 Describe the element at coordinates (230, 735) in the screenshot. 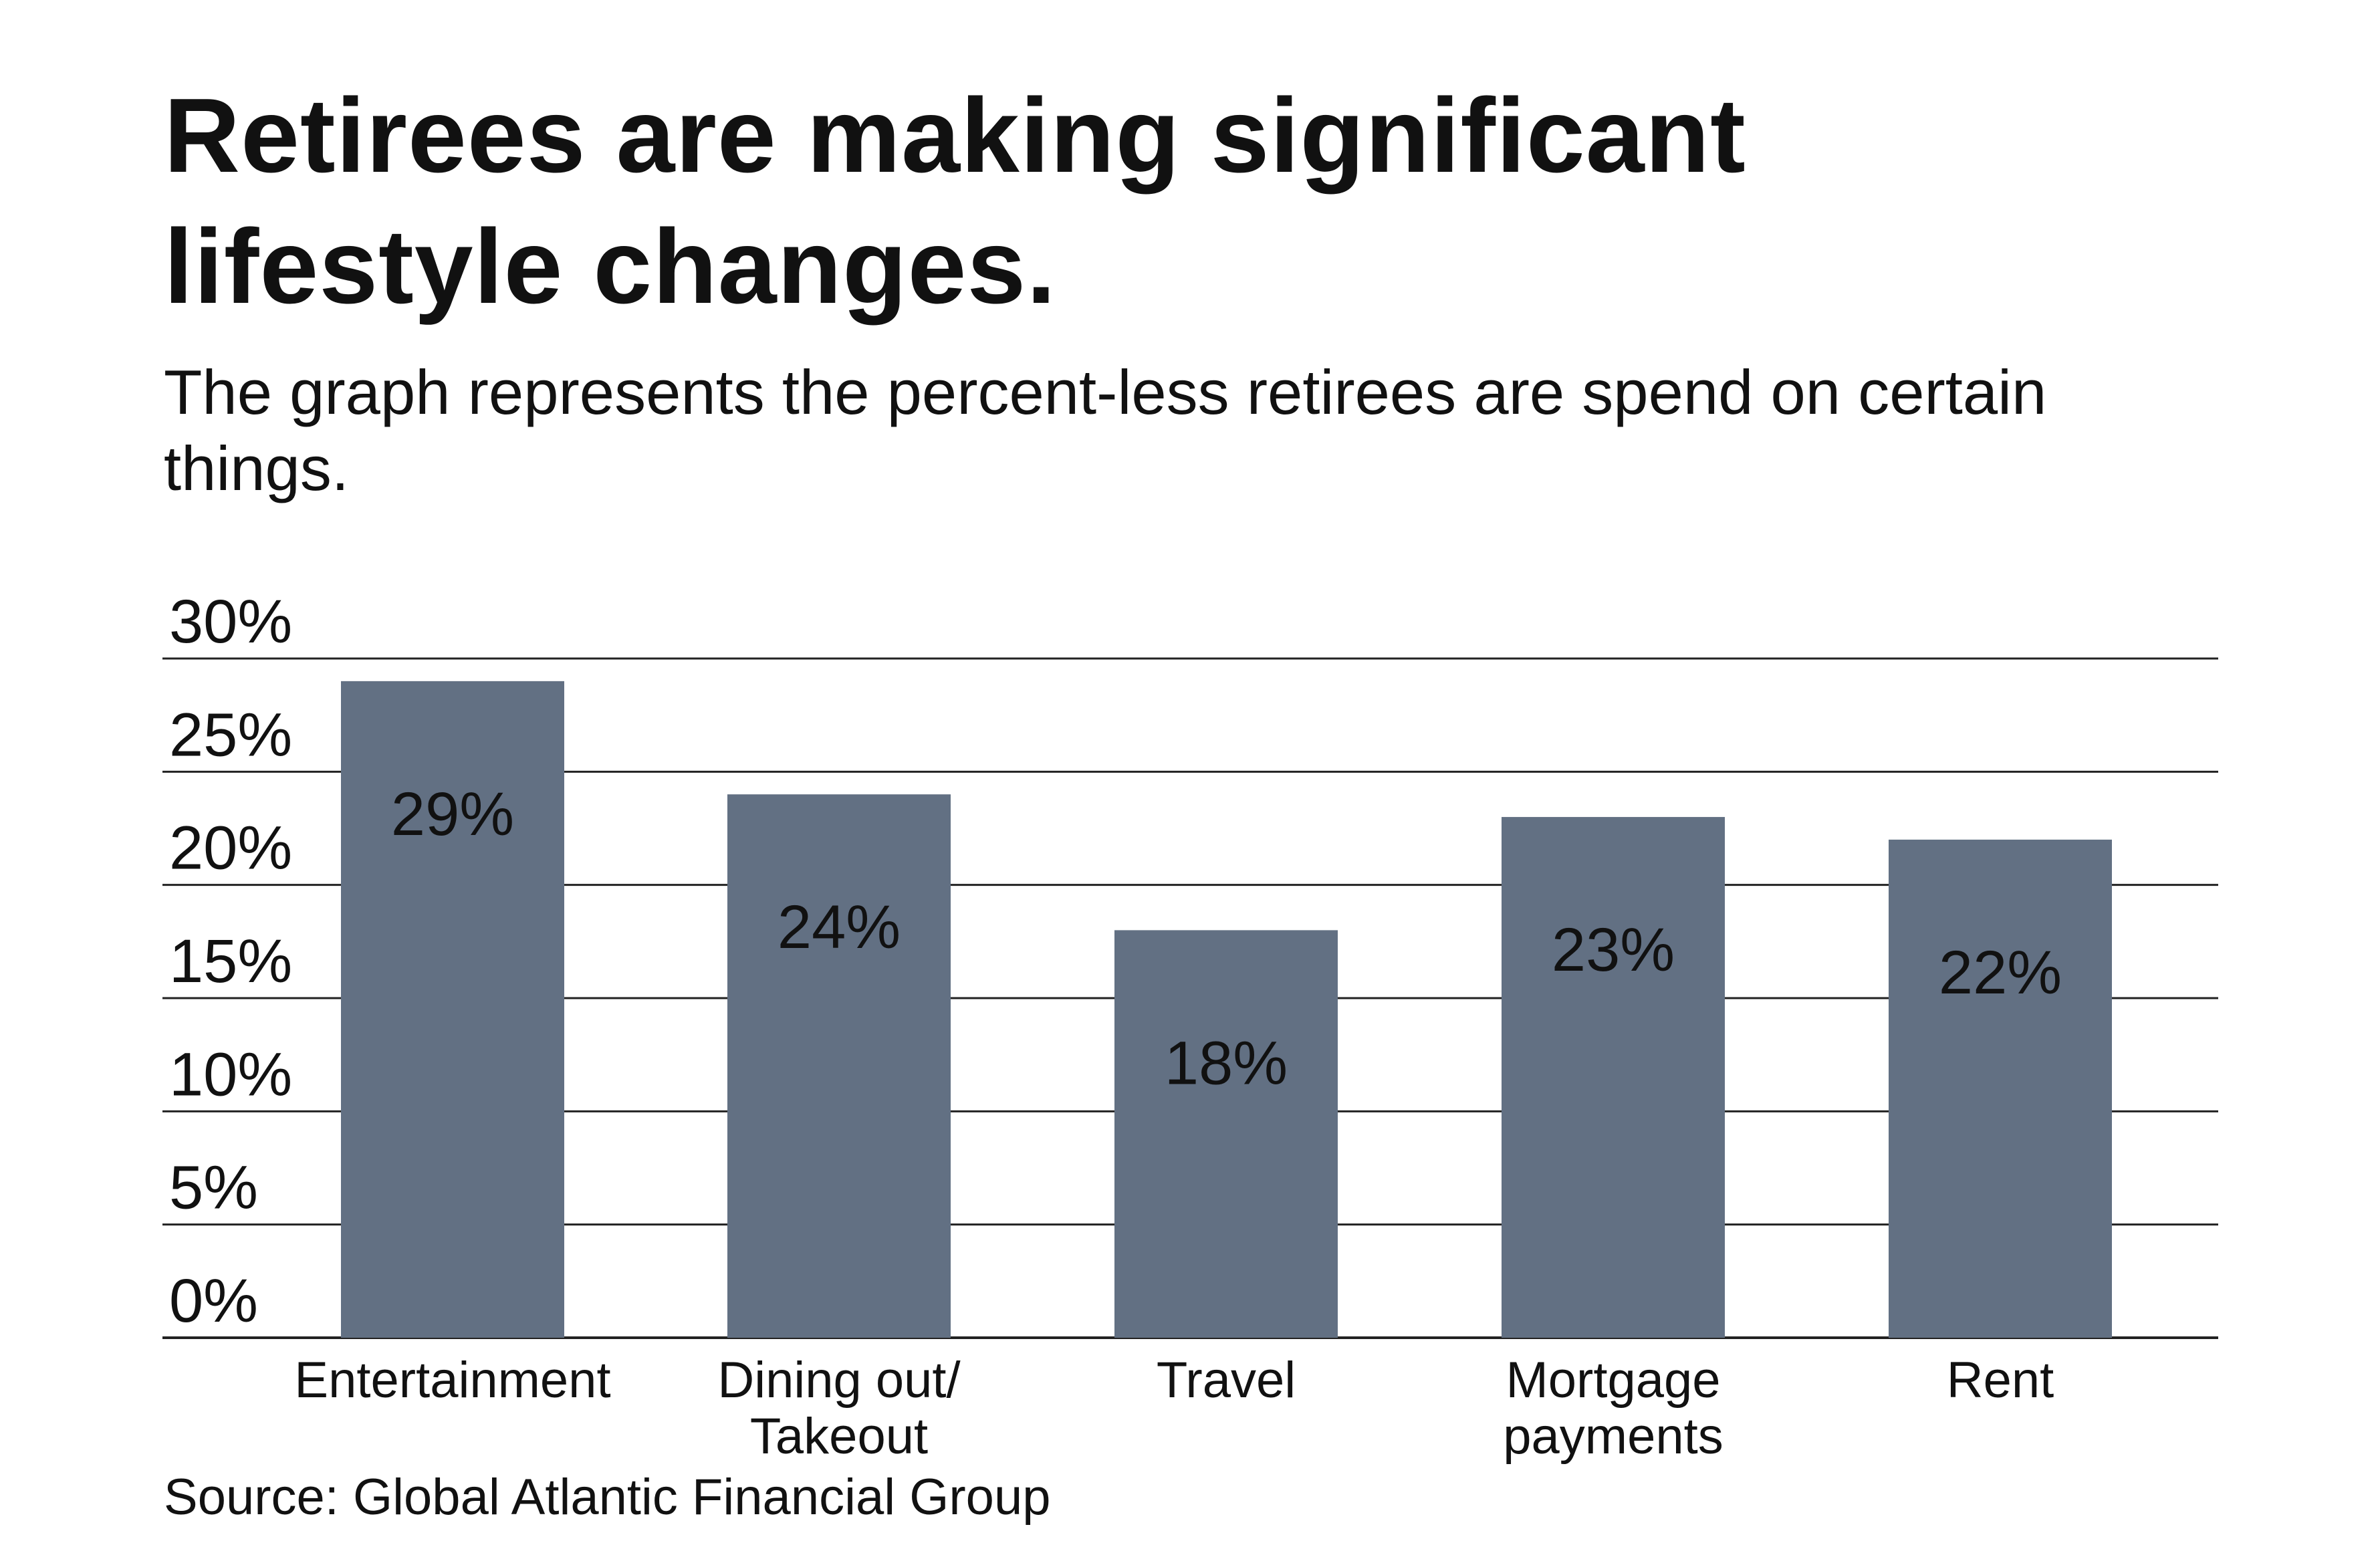

I see `y-tick-label: 25%` at that location.